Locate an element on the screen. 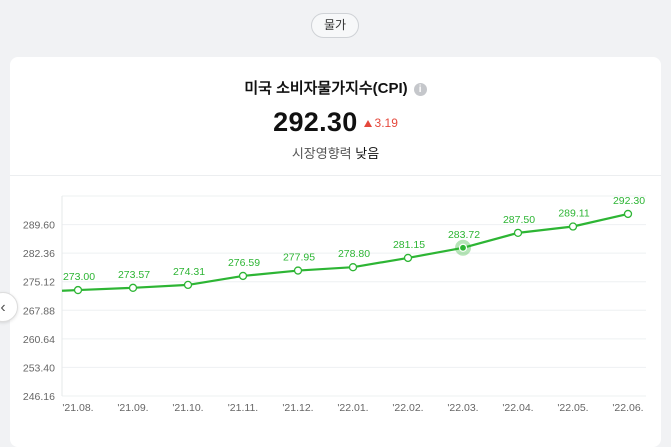  y-tick-label: 260.64 is located at coordinates (39, 340).